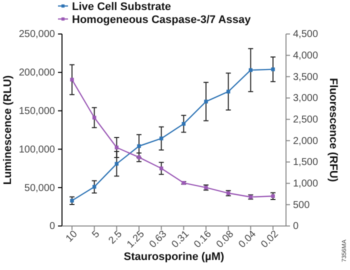  I want to click on y2-axis-title: Fluorescence (RFU), so click(333, 130).